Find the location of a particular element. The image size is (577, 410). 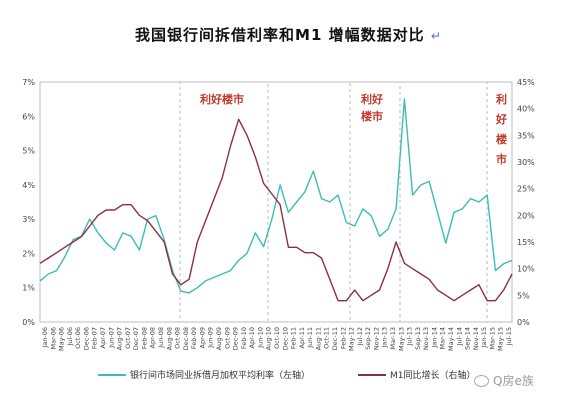

legend-swatch-rate is located at coordinates (112, 374).